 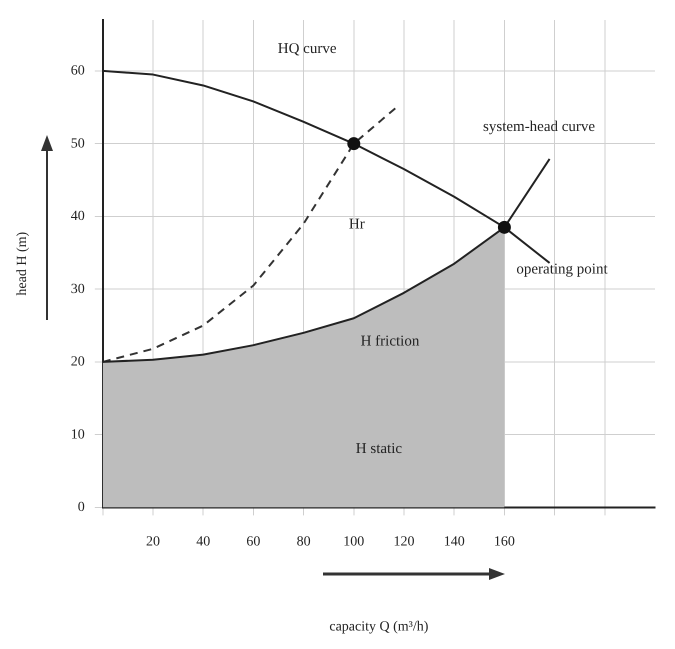 I want to click on x-tick-label: 20, so click(x=153, y=542).